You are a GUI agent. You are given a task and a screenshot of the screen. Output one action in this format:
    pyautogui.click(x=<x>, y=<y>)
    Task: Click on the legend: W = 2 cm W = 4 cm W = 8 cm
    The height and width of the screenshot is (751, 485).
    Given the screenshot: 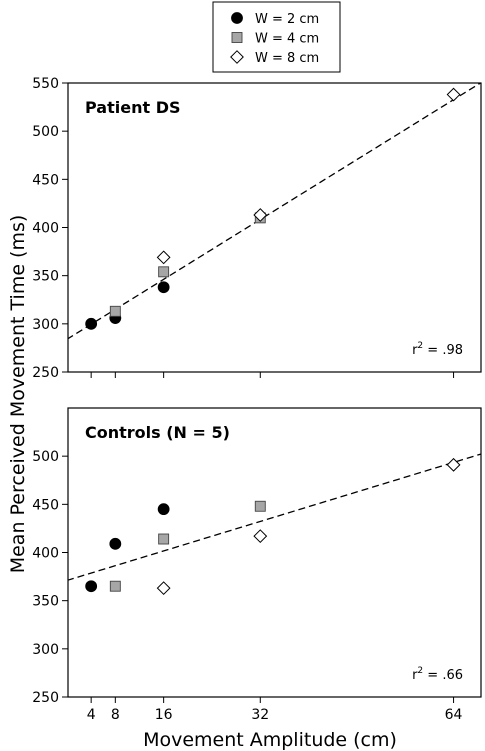 What is the action you would take?
    pyautogui.click(x=276, y=37)
    